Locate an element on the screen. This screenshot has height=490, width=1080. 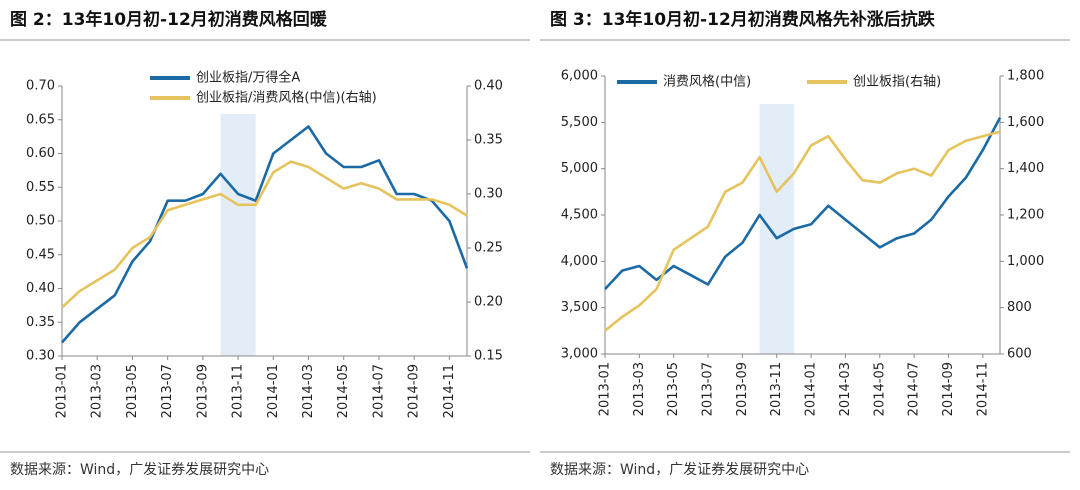
y2-tick-label: 0.40 is located at coordinates (488, 86).